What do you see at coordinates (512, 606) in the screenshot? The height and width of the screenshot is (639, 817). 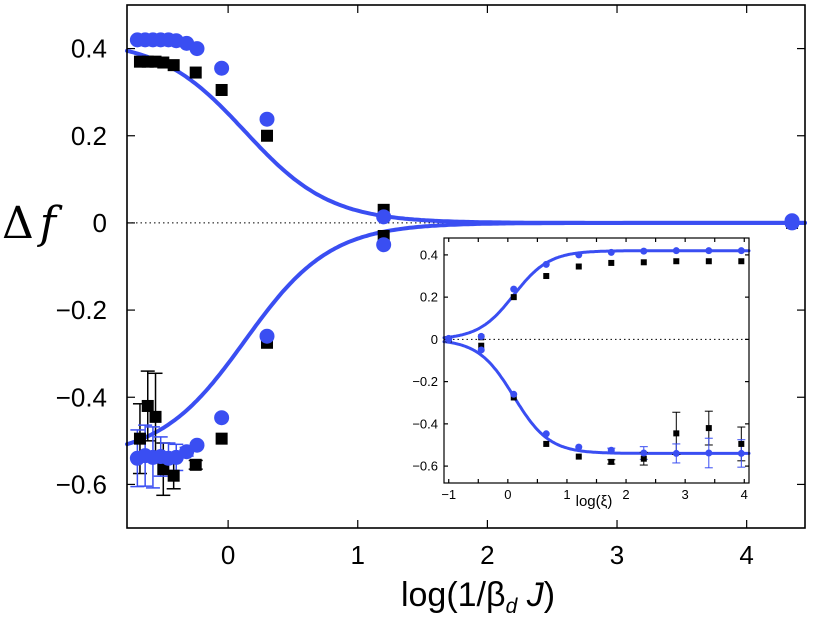 I see `main-x-axis-label-sub: d` at bounding box center [512, 606].